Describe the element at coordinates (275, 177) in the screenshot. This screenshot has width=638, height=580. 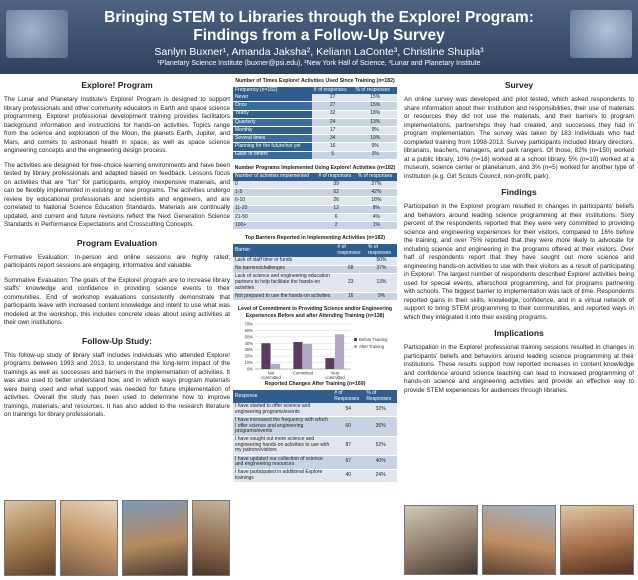
I see `table-header: Number of activities implemented` at that location.